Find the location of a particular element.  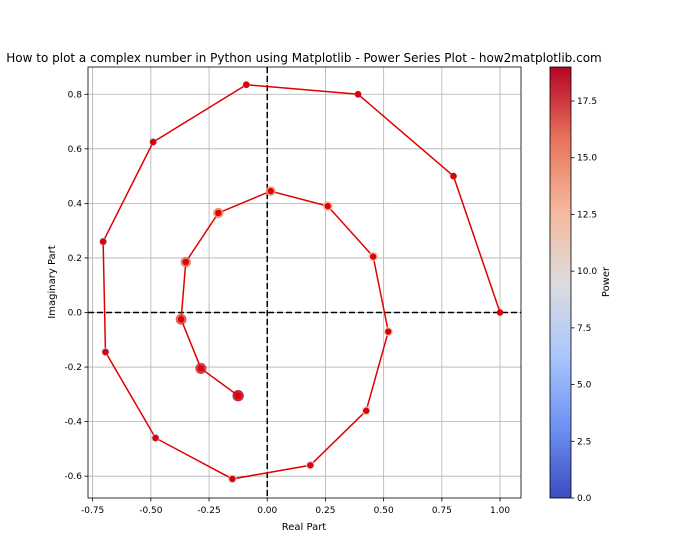

y-tick-label: -0.4 is located at coordinates (73, 423).